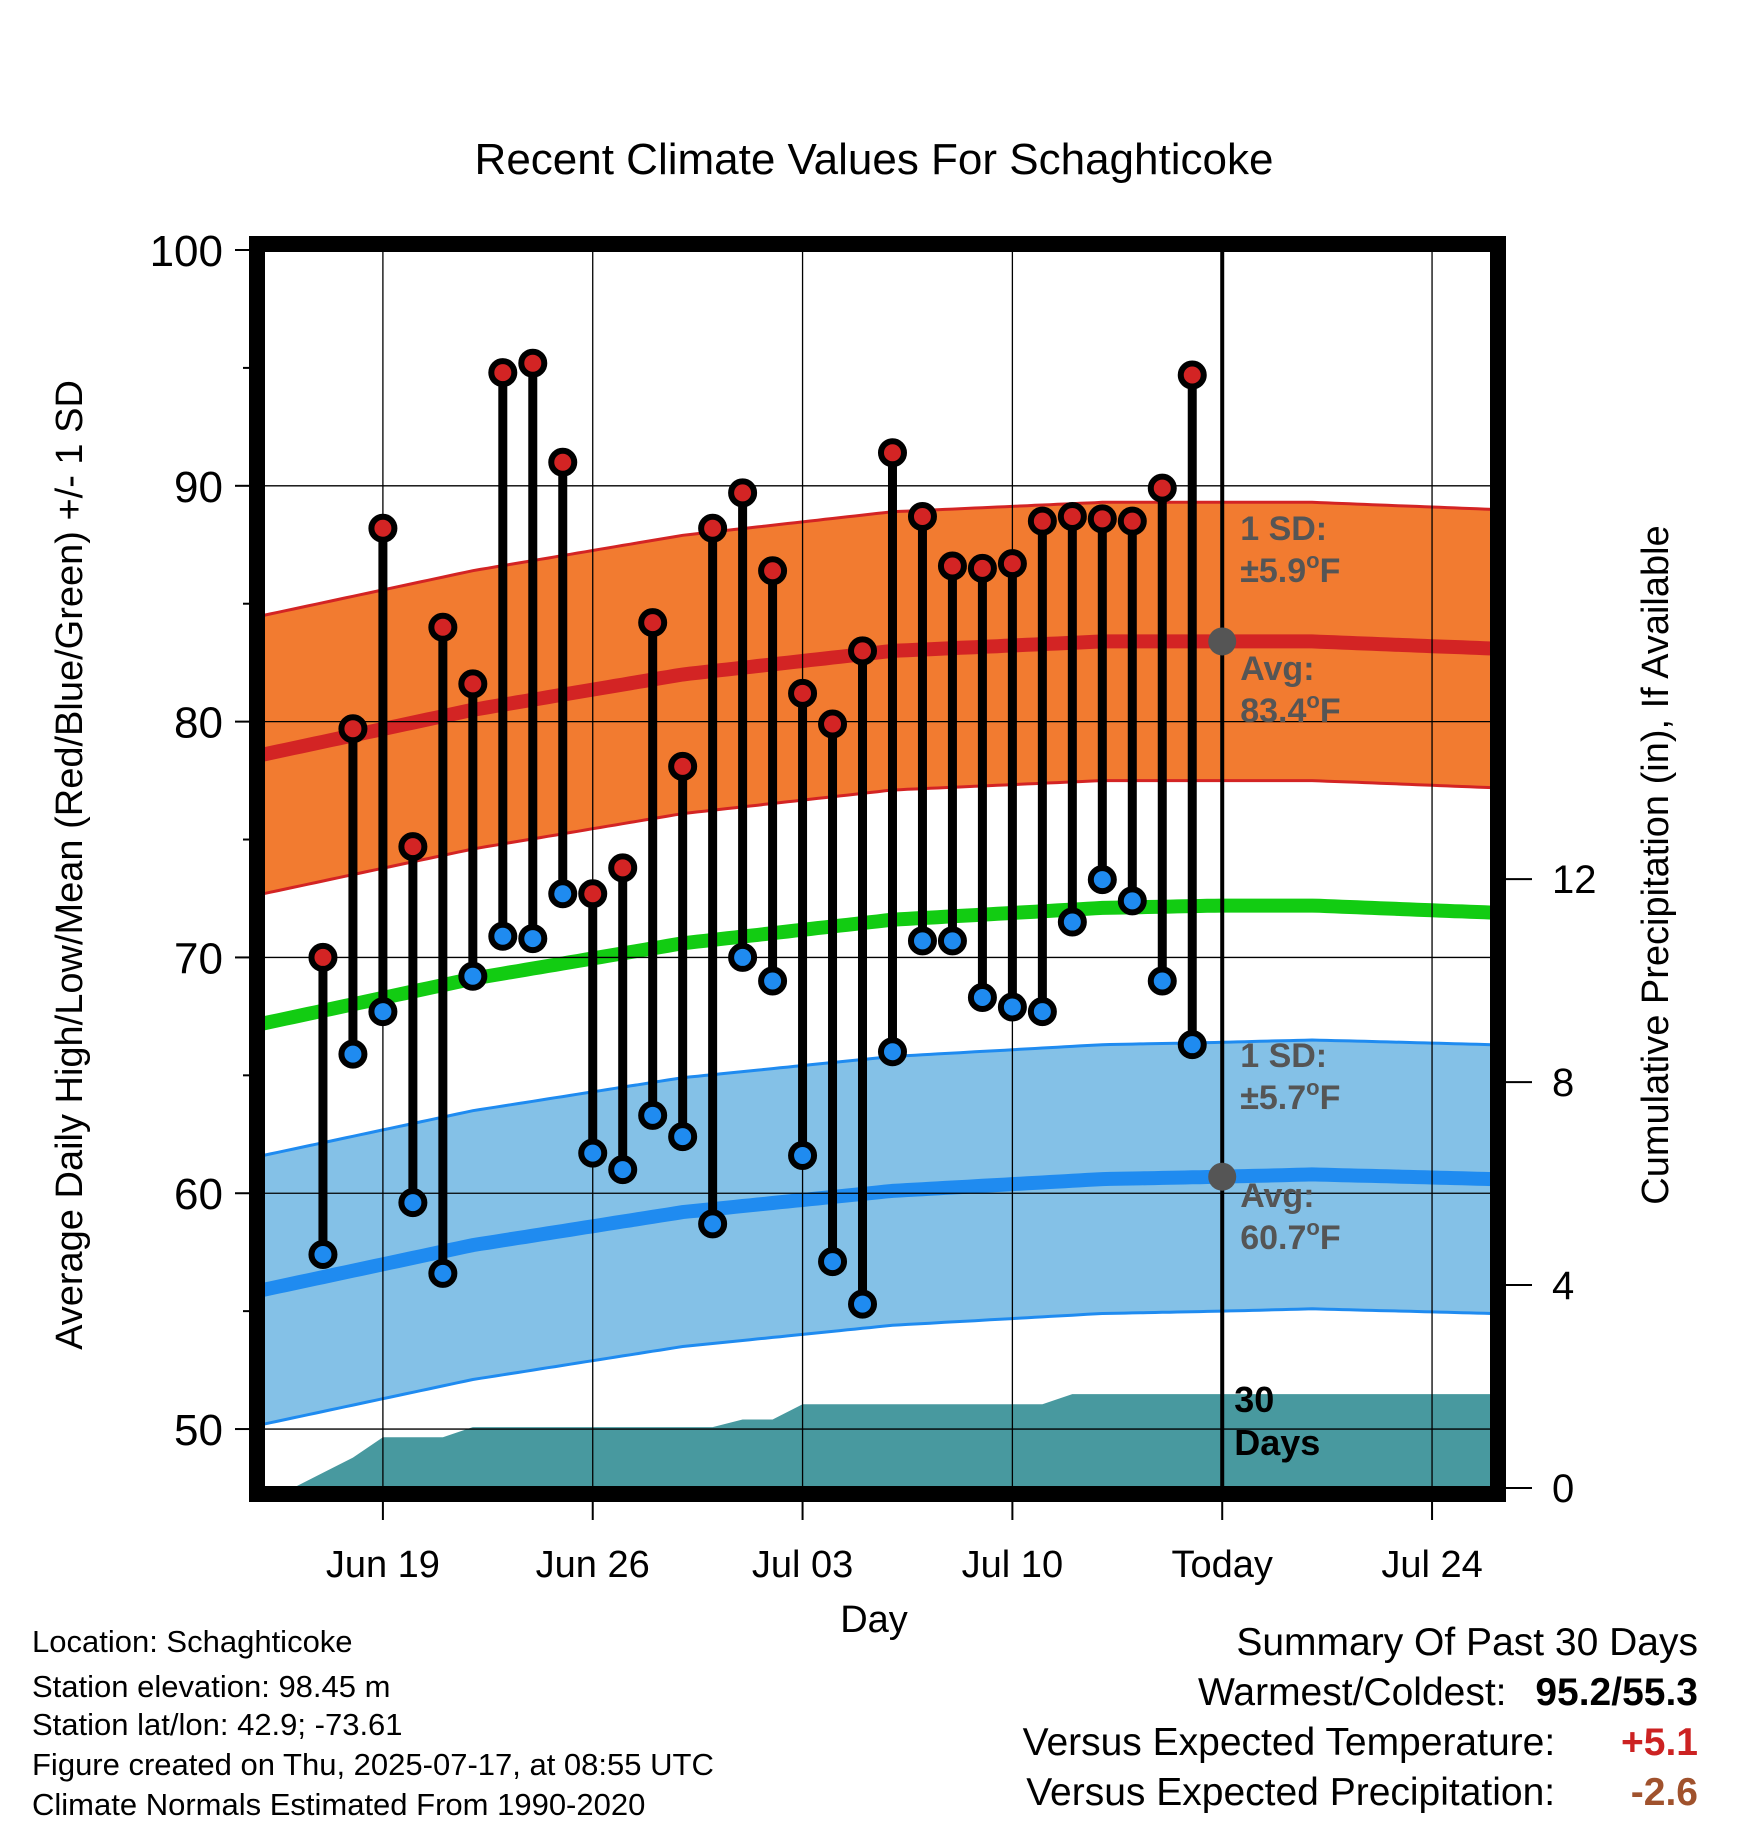 Image resolution: width=1748 pixels, height=1828 pixels. Describe the element at coordinates (877, 837) in the screenshot. I see `high-sd-band-lower-edge` at that location.